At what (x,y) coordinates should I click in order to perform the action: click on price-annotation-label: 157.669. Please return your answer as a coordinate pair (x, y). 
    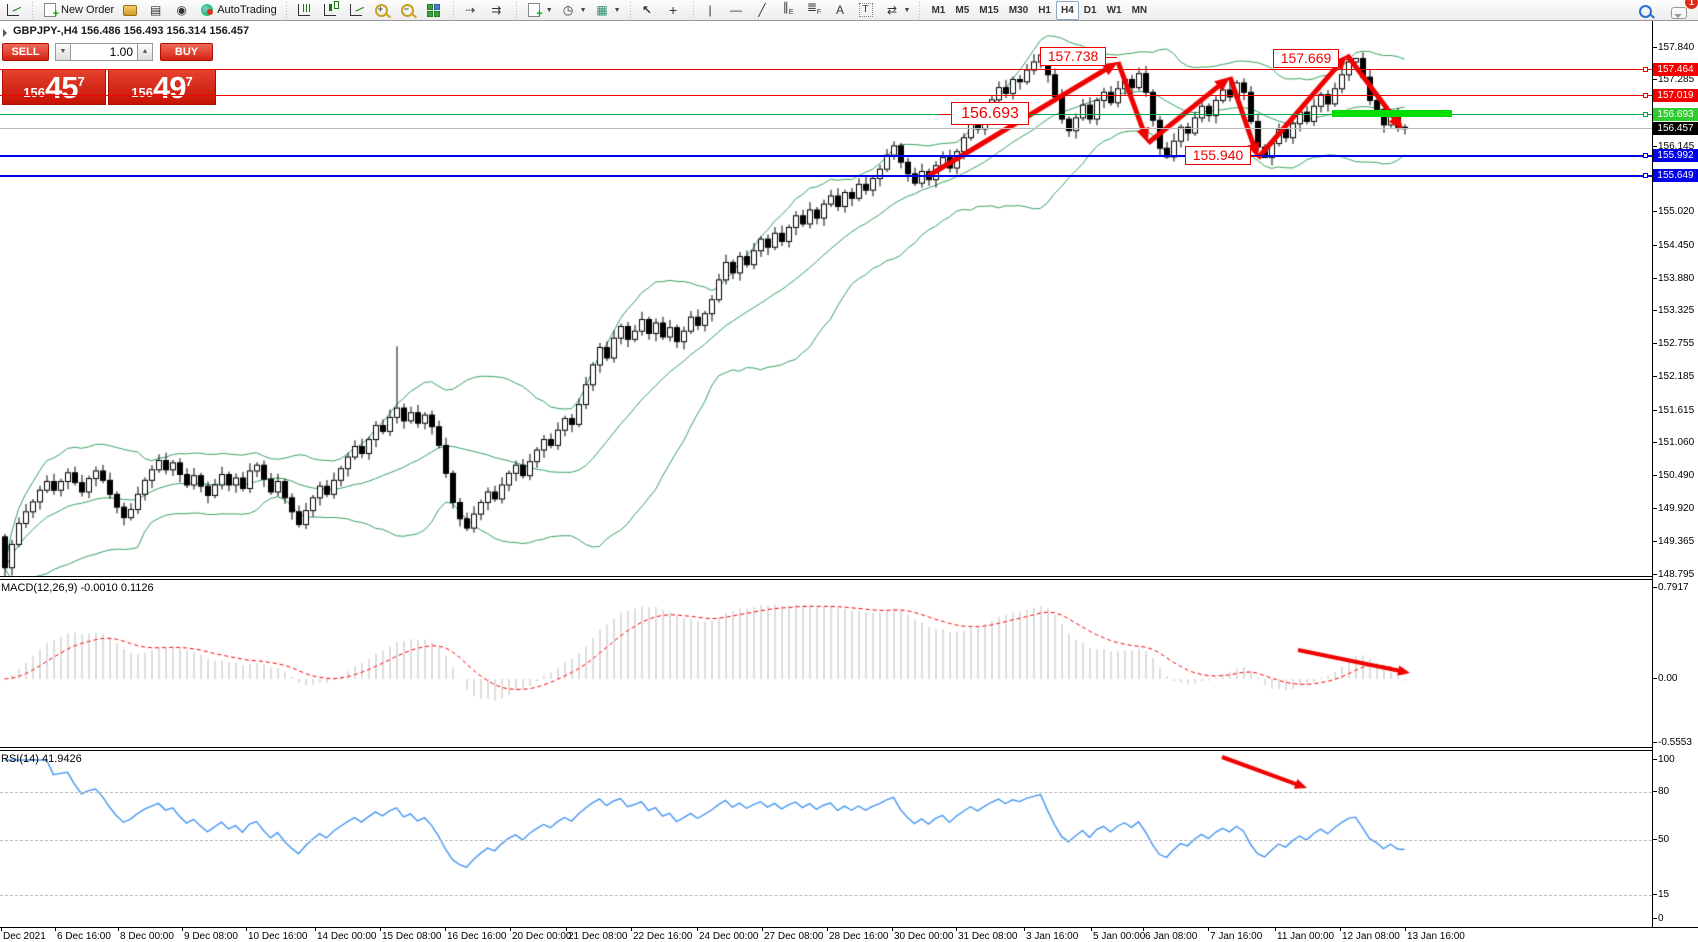
    Looking at the image, I should click on (1311, 58).